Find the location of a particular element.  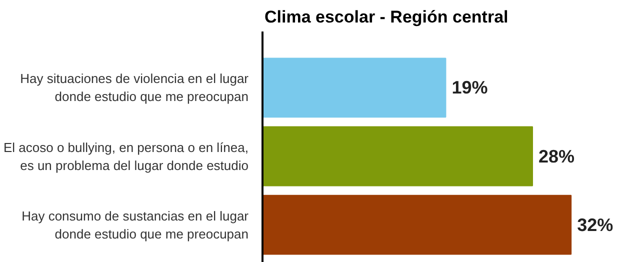

data-label: 32% is located at coordinates (595, 224).